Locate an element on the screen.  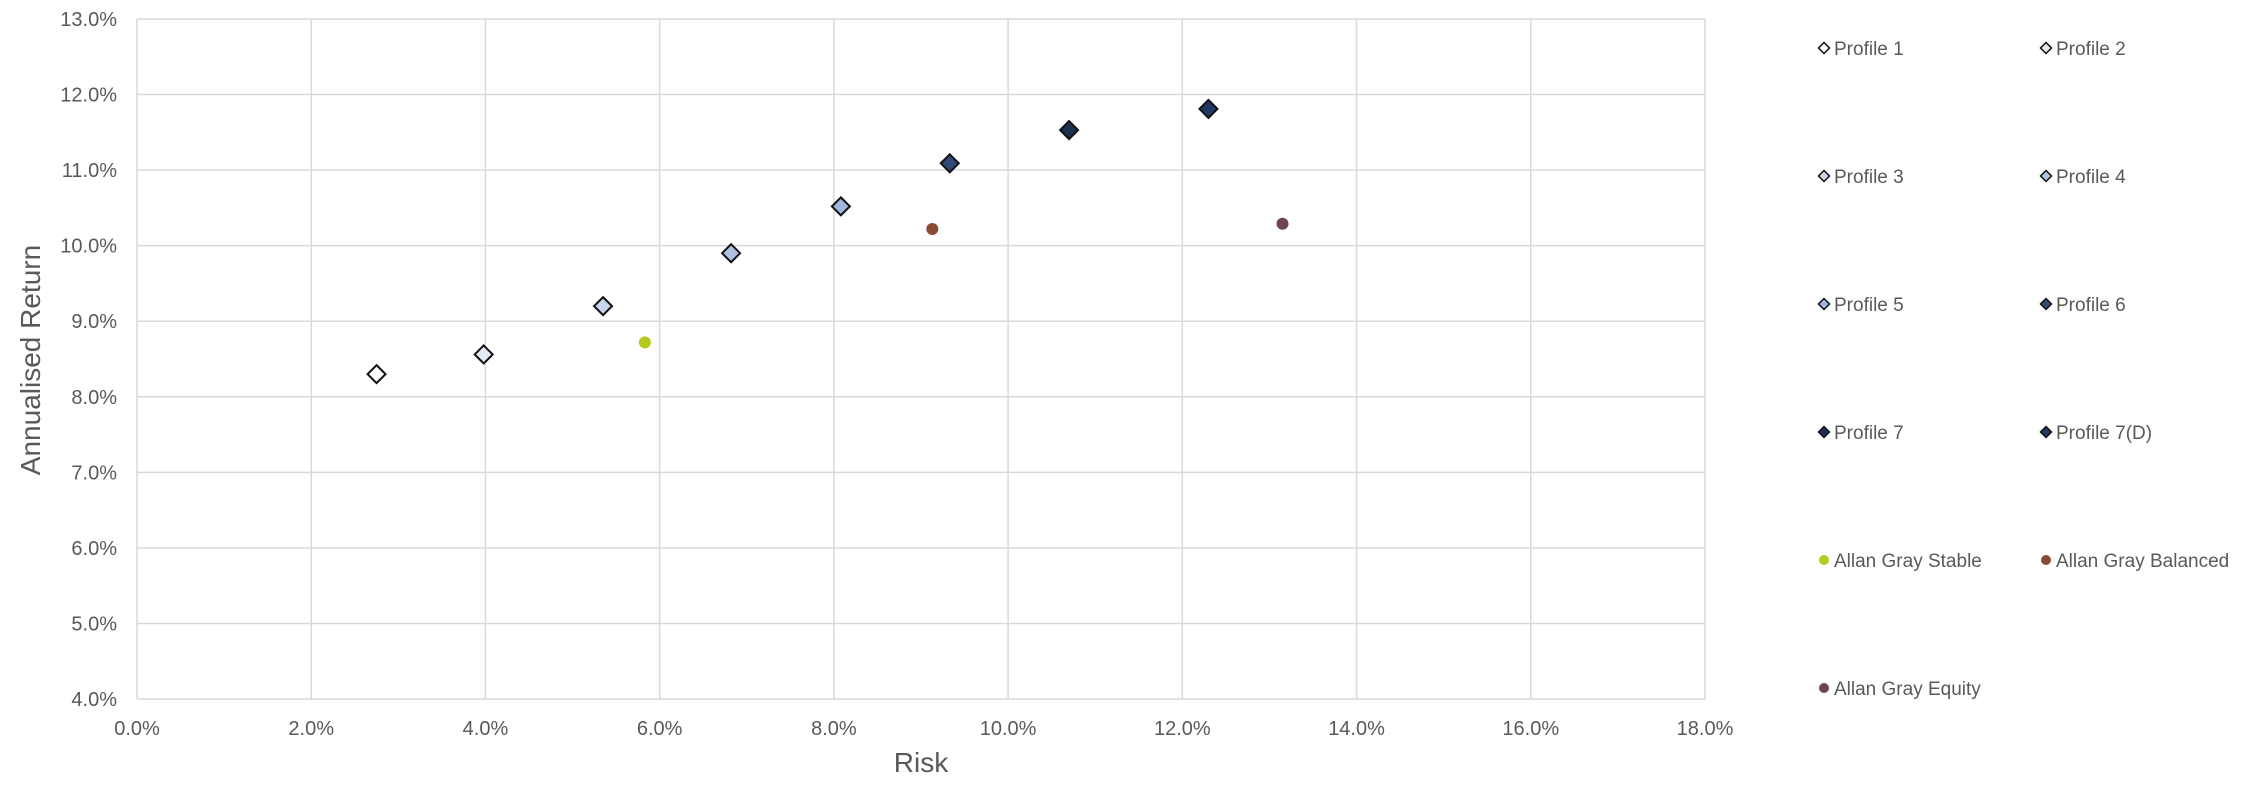
y-tick-label: 12.0% is located at coordinates (88, 96).